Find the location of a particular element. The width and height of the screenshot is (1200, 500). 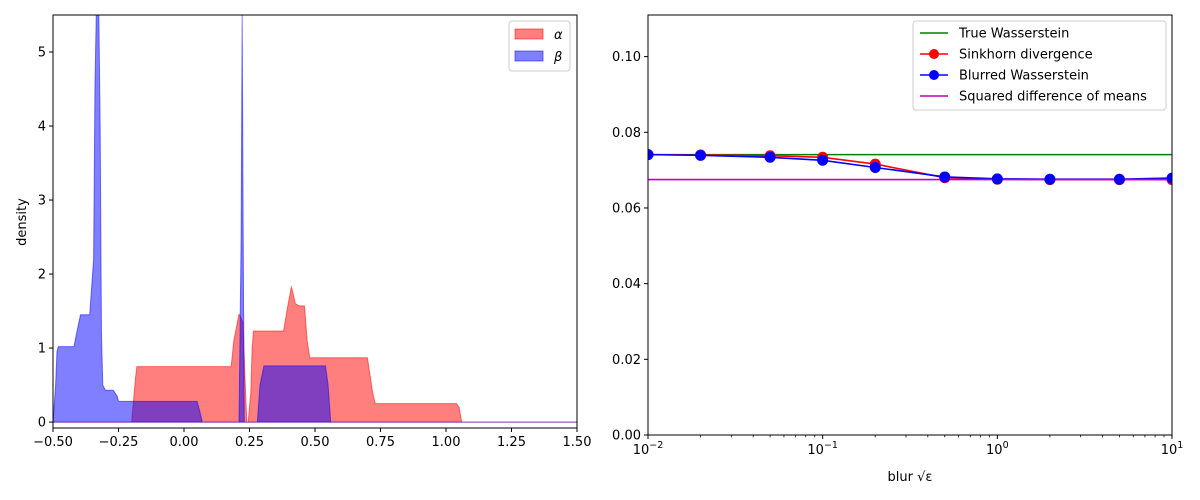

value-ytick-label: 0.04 is located at coordinates (626, 284).